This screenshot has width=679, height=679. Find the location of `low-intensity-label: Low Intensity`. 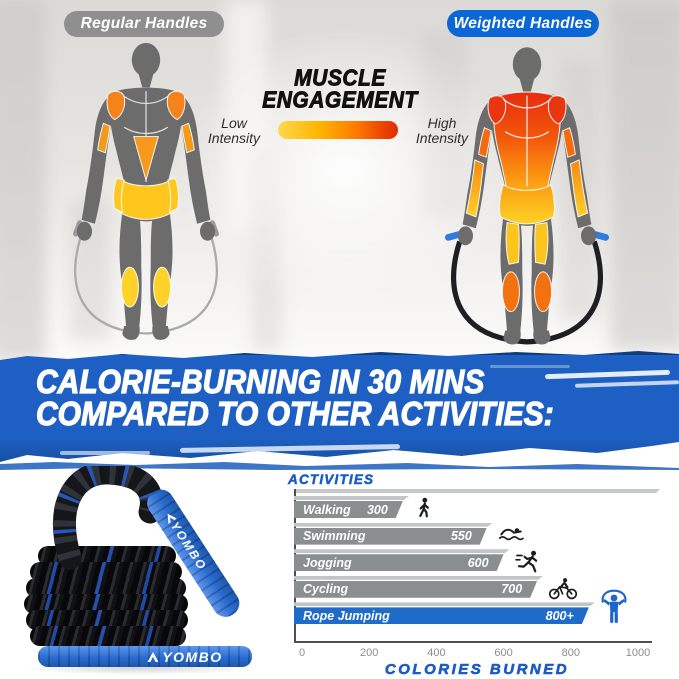

low-intensity-label: Low Intensity is located at coordinates (234, 131).